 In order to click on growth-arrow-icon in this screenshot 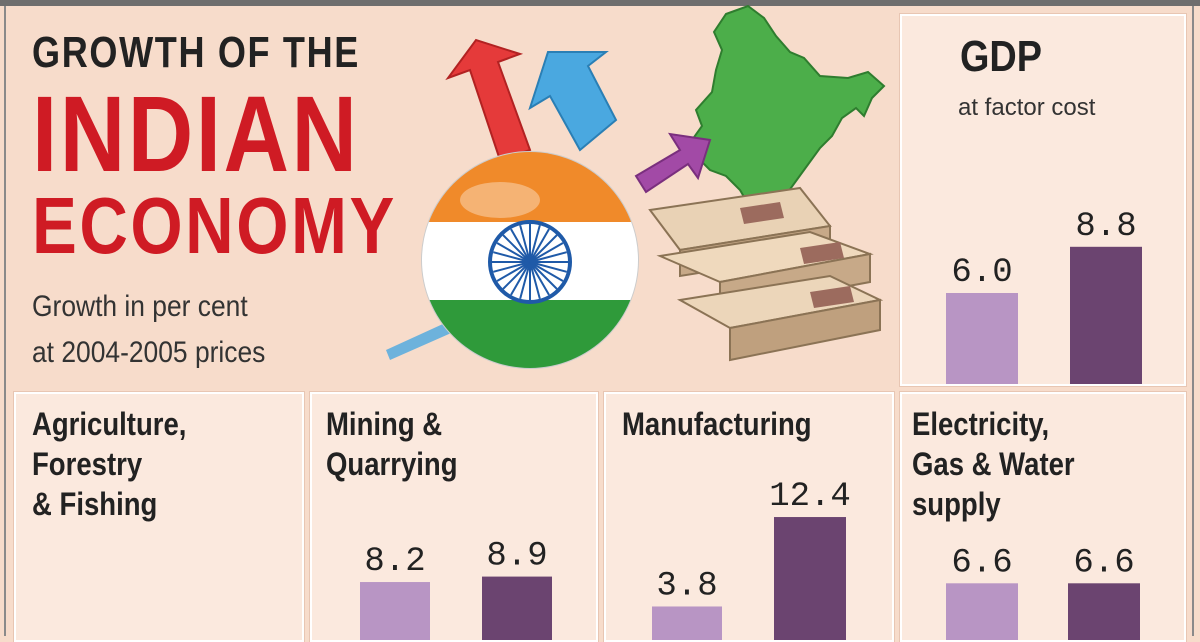, I will do `click(549, 199)`.